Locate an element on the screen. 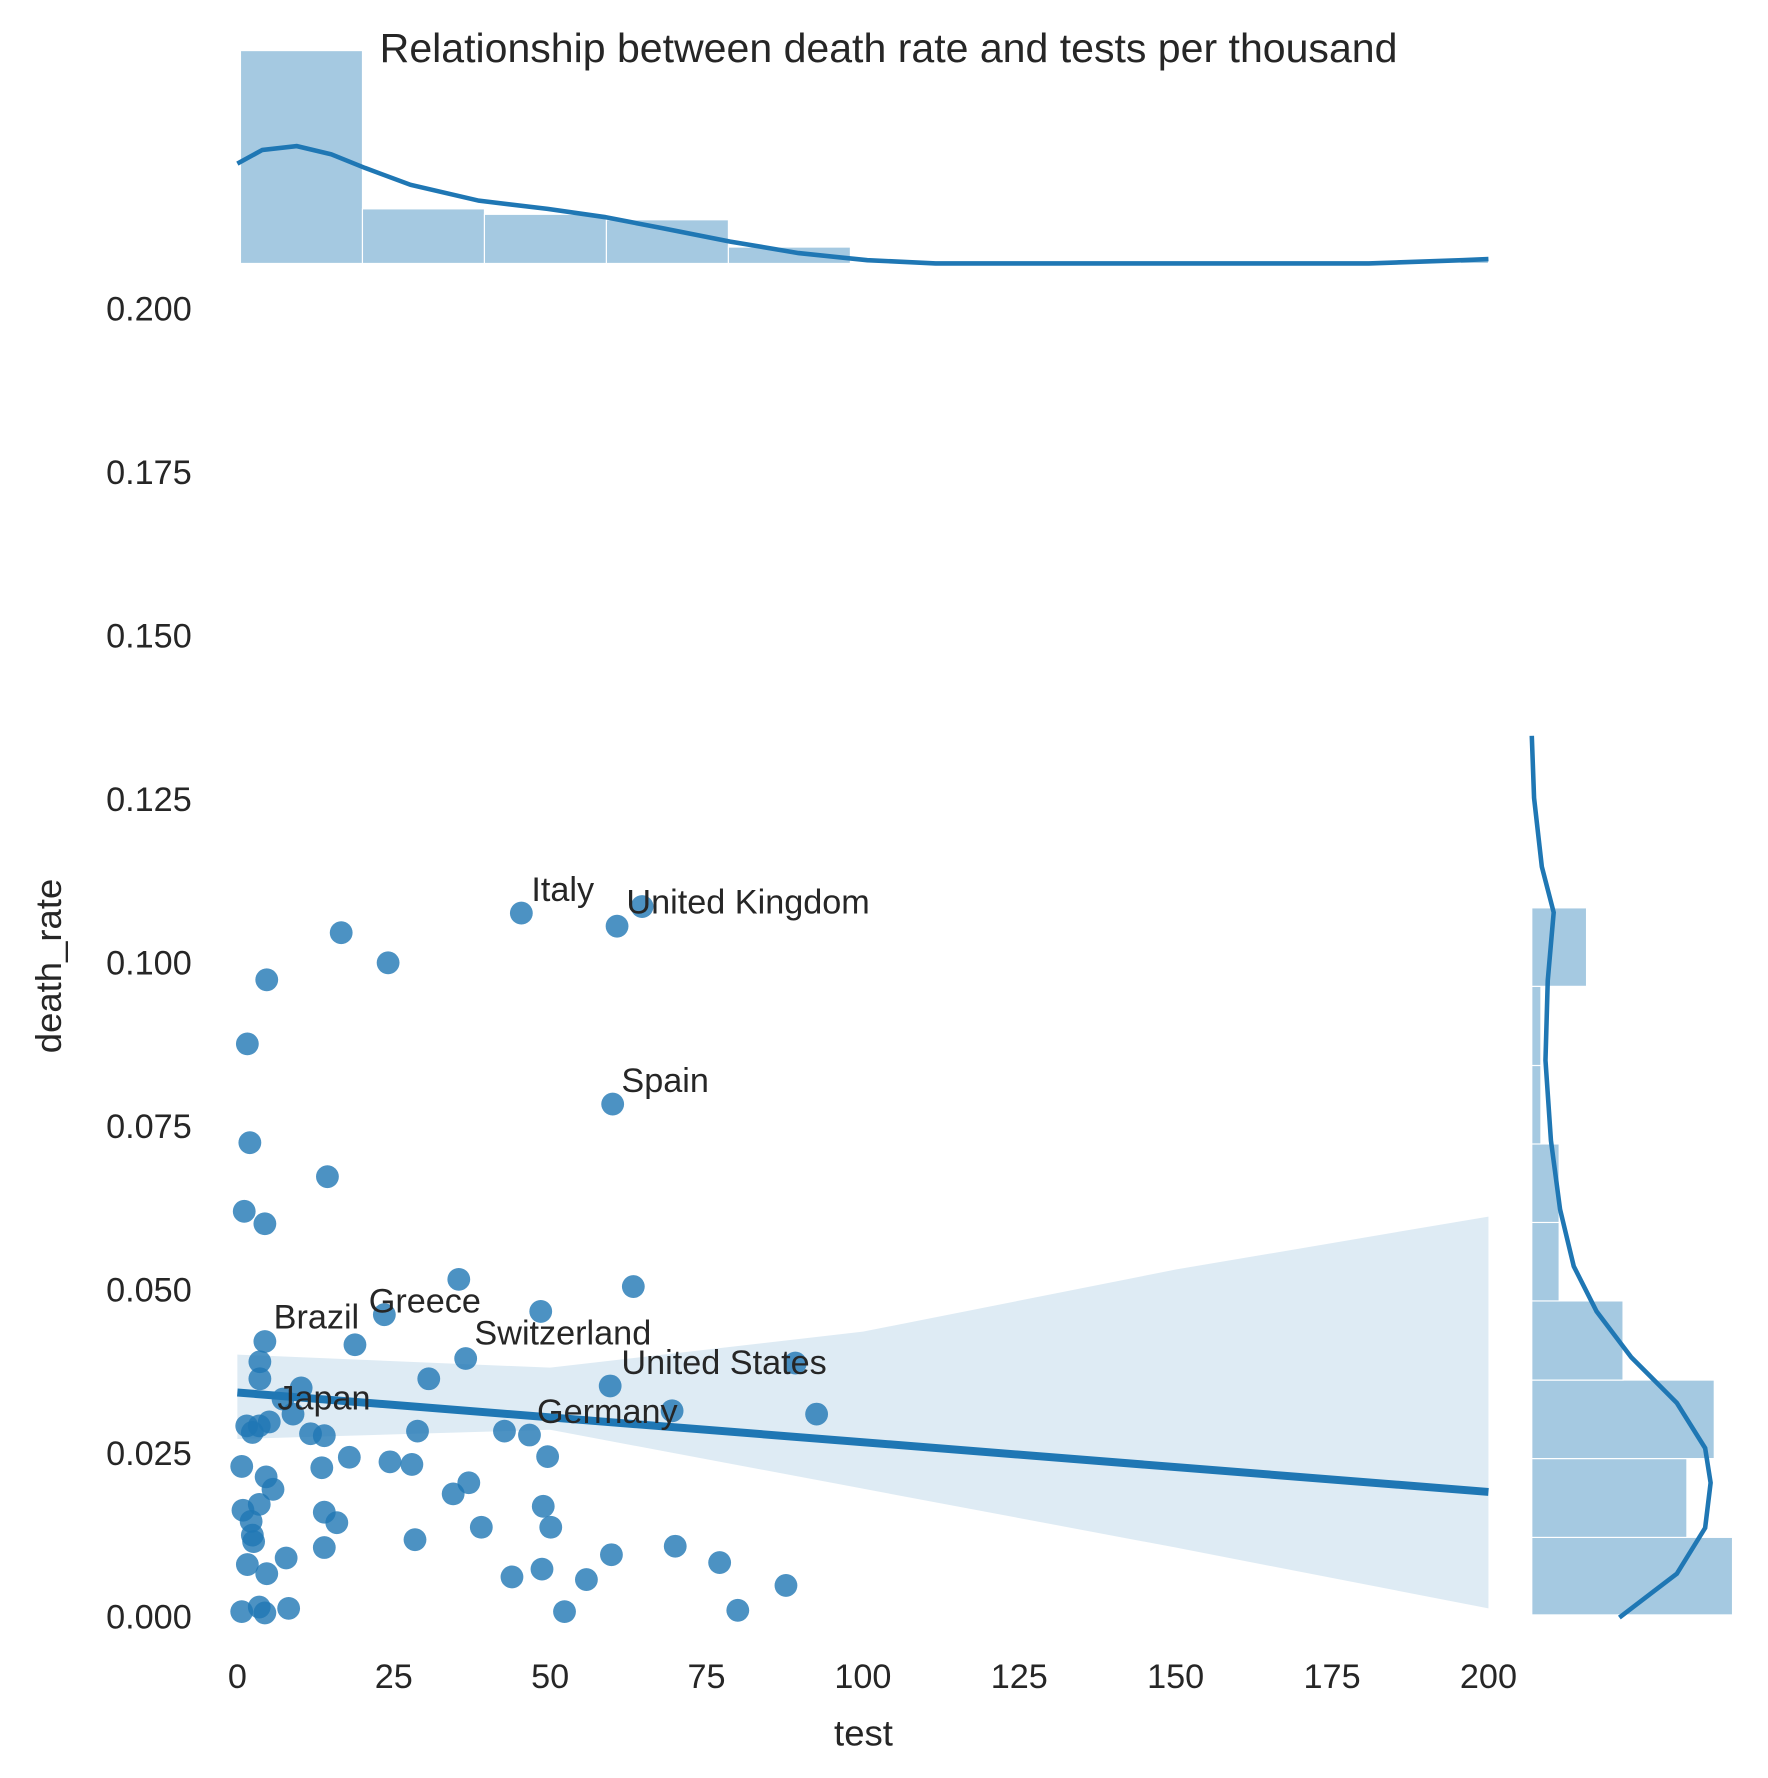 The image size is (1768, 1778). x-tick-label: 150 is located at coordinates (1175, 1677).